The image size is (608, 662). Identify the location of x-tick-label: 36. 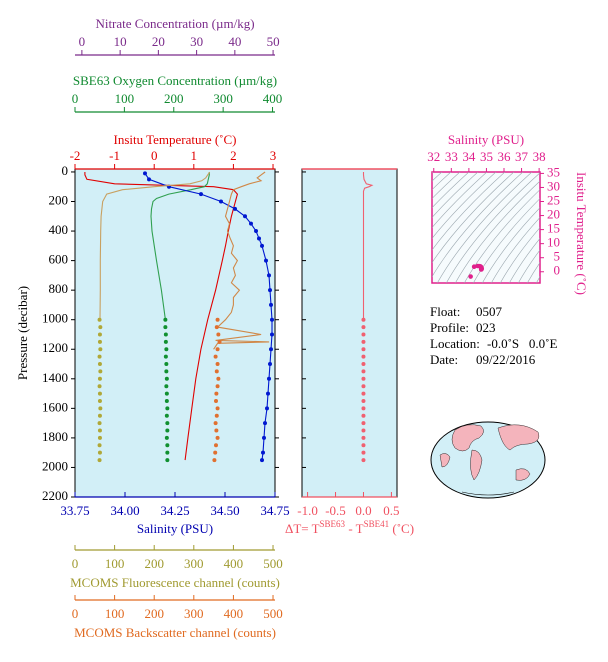
(505, 156).